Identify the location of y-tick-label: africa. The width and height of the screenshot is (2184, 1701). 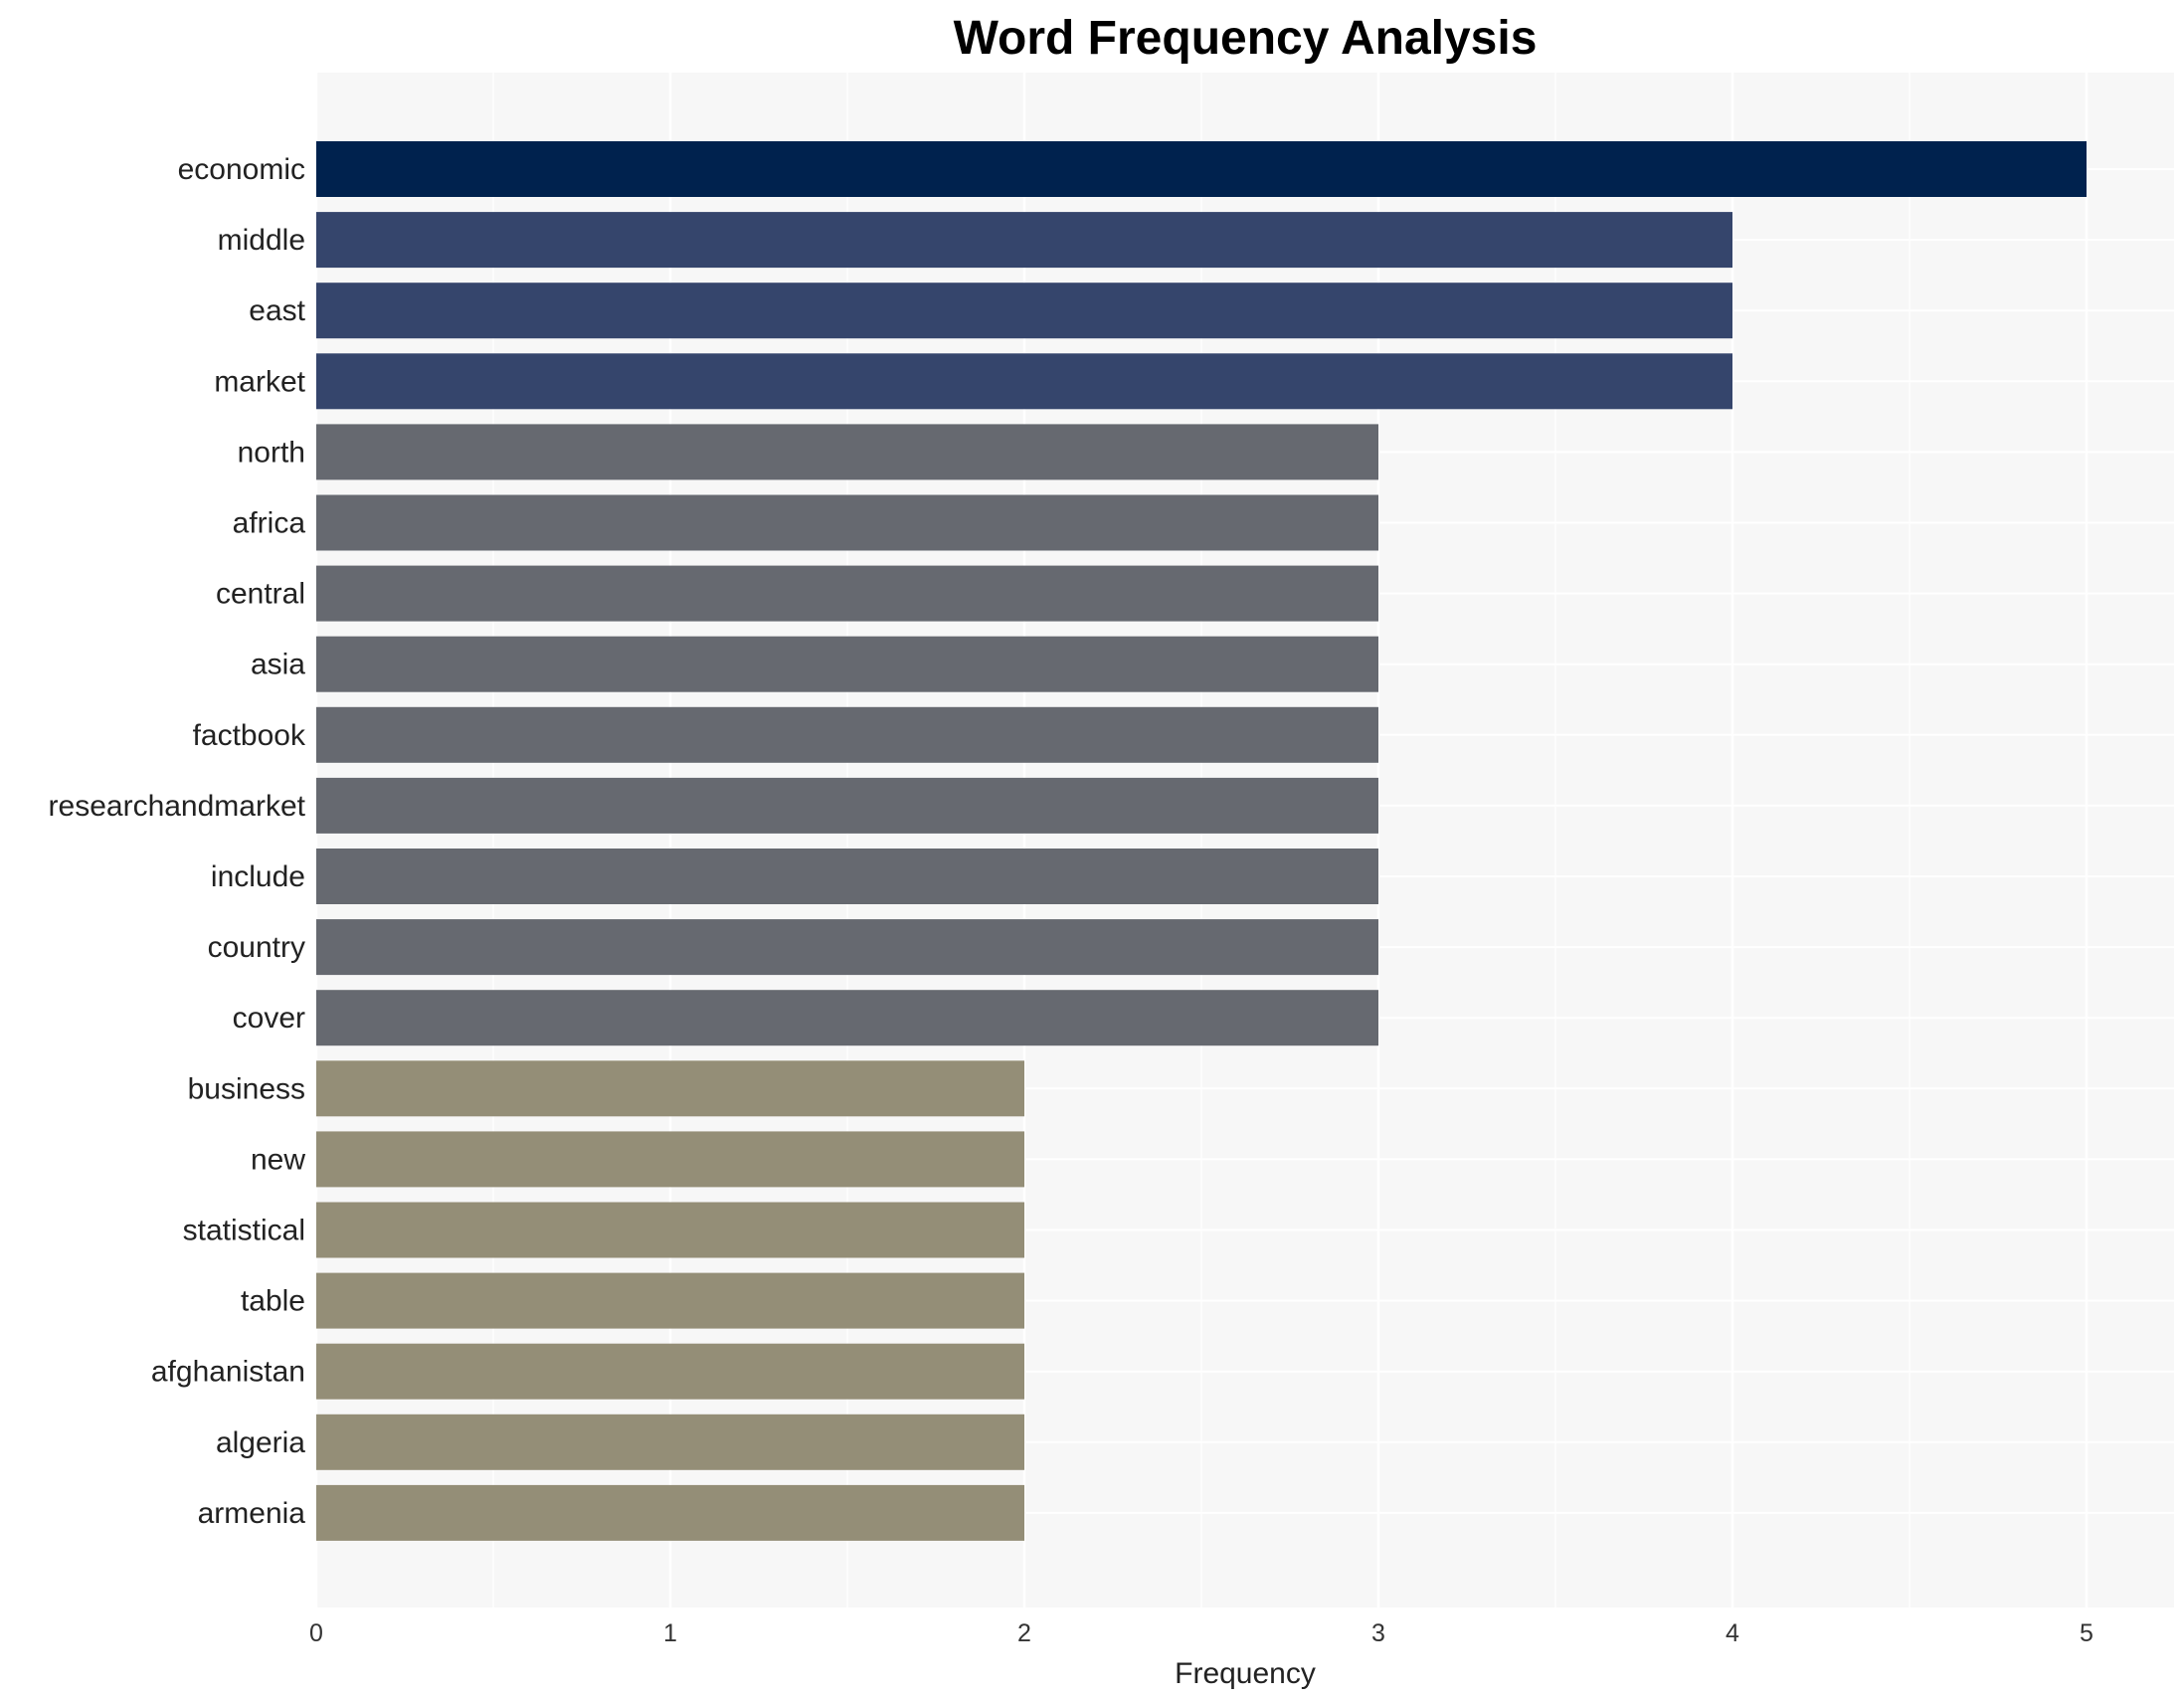
(269, 523).